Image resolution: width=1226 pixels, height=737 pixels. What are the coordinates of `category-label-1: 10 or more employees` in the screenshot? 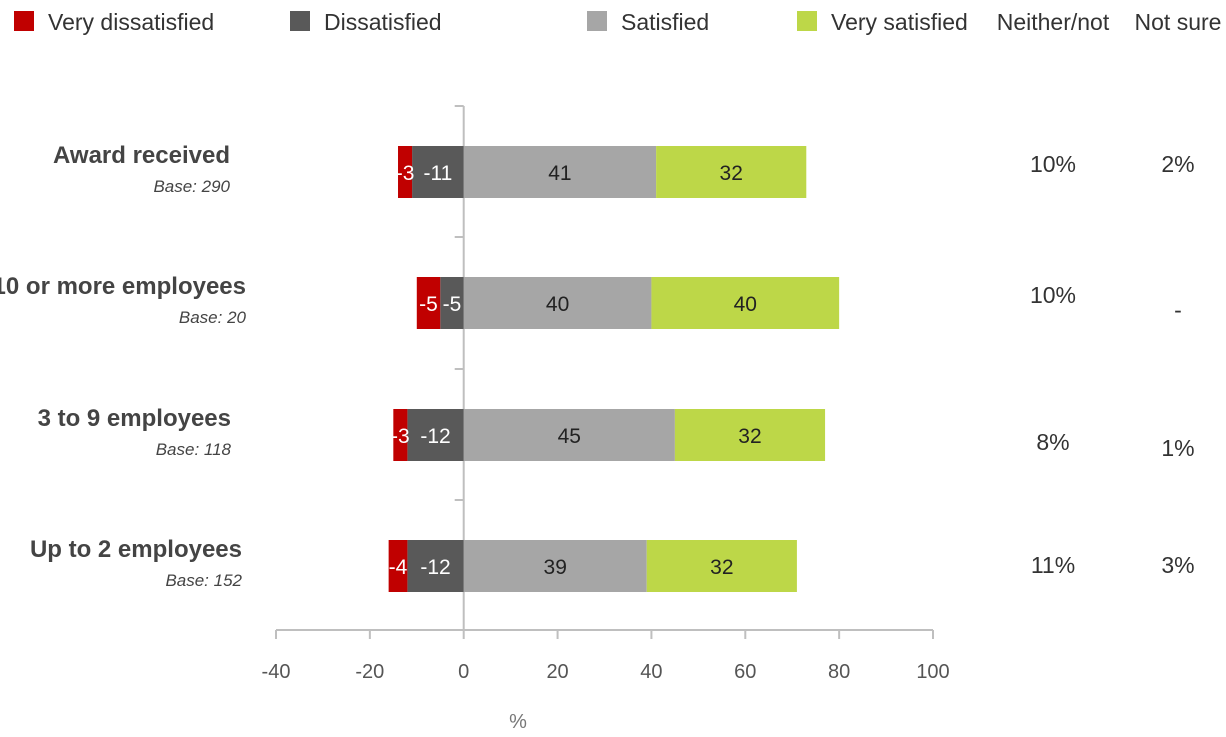 It's located at (123, 286).